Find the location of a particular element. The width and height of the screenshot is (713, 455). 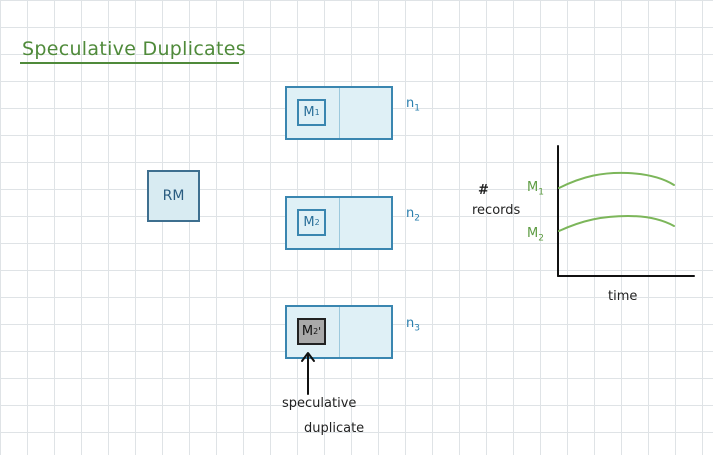

node-label-subscript: 3 is located at coordinates (417, 328).